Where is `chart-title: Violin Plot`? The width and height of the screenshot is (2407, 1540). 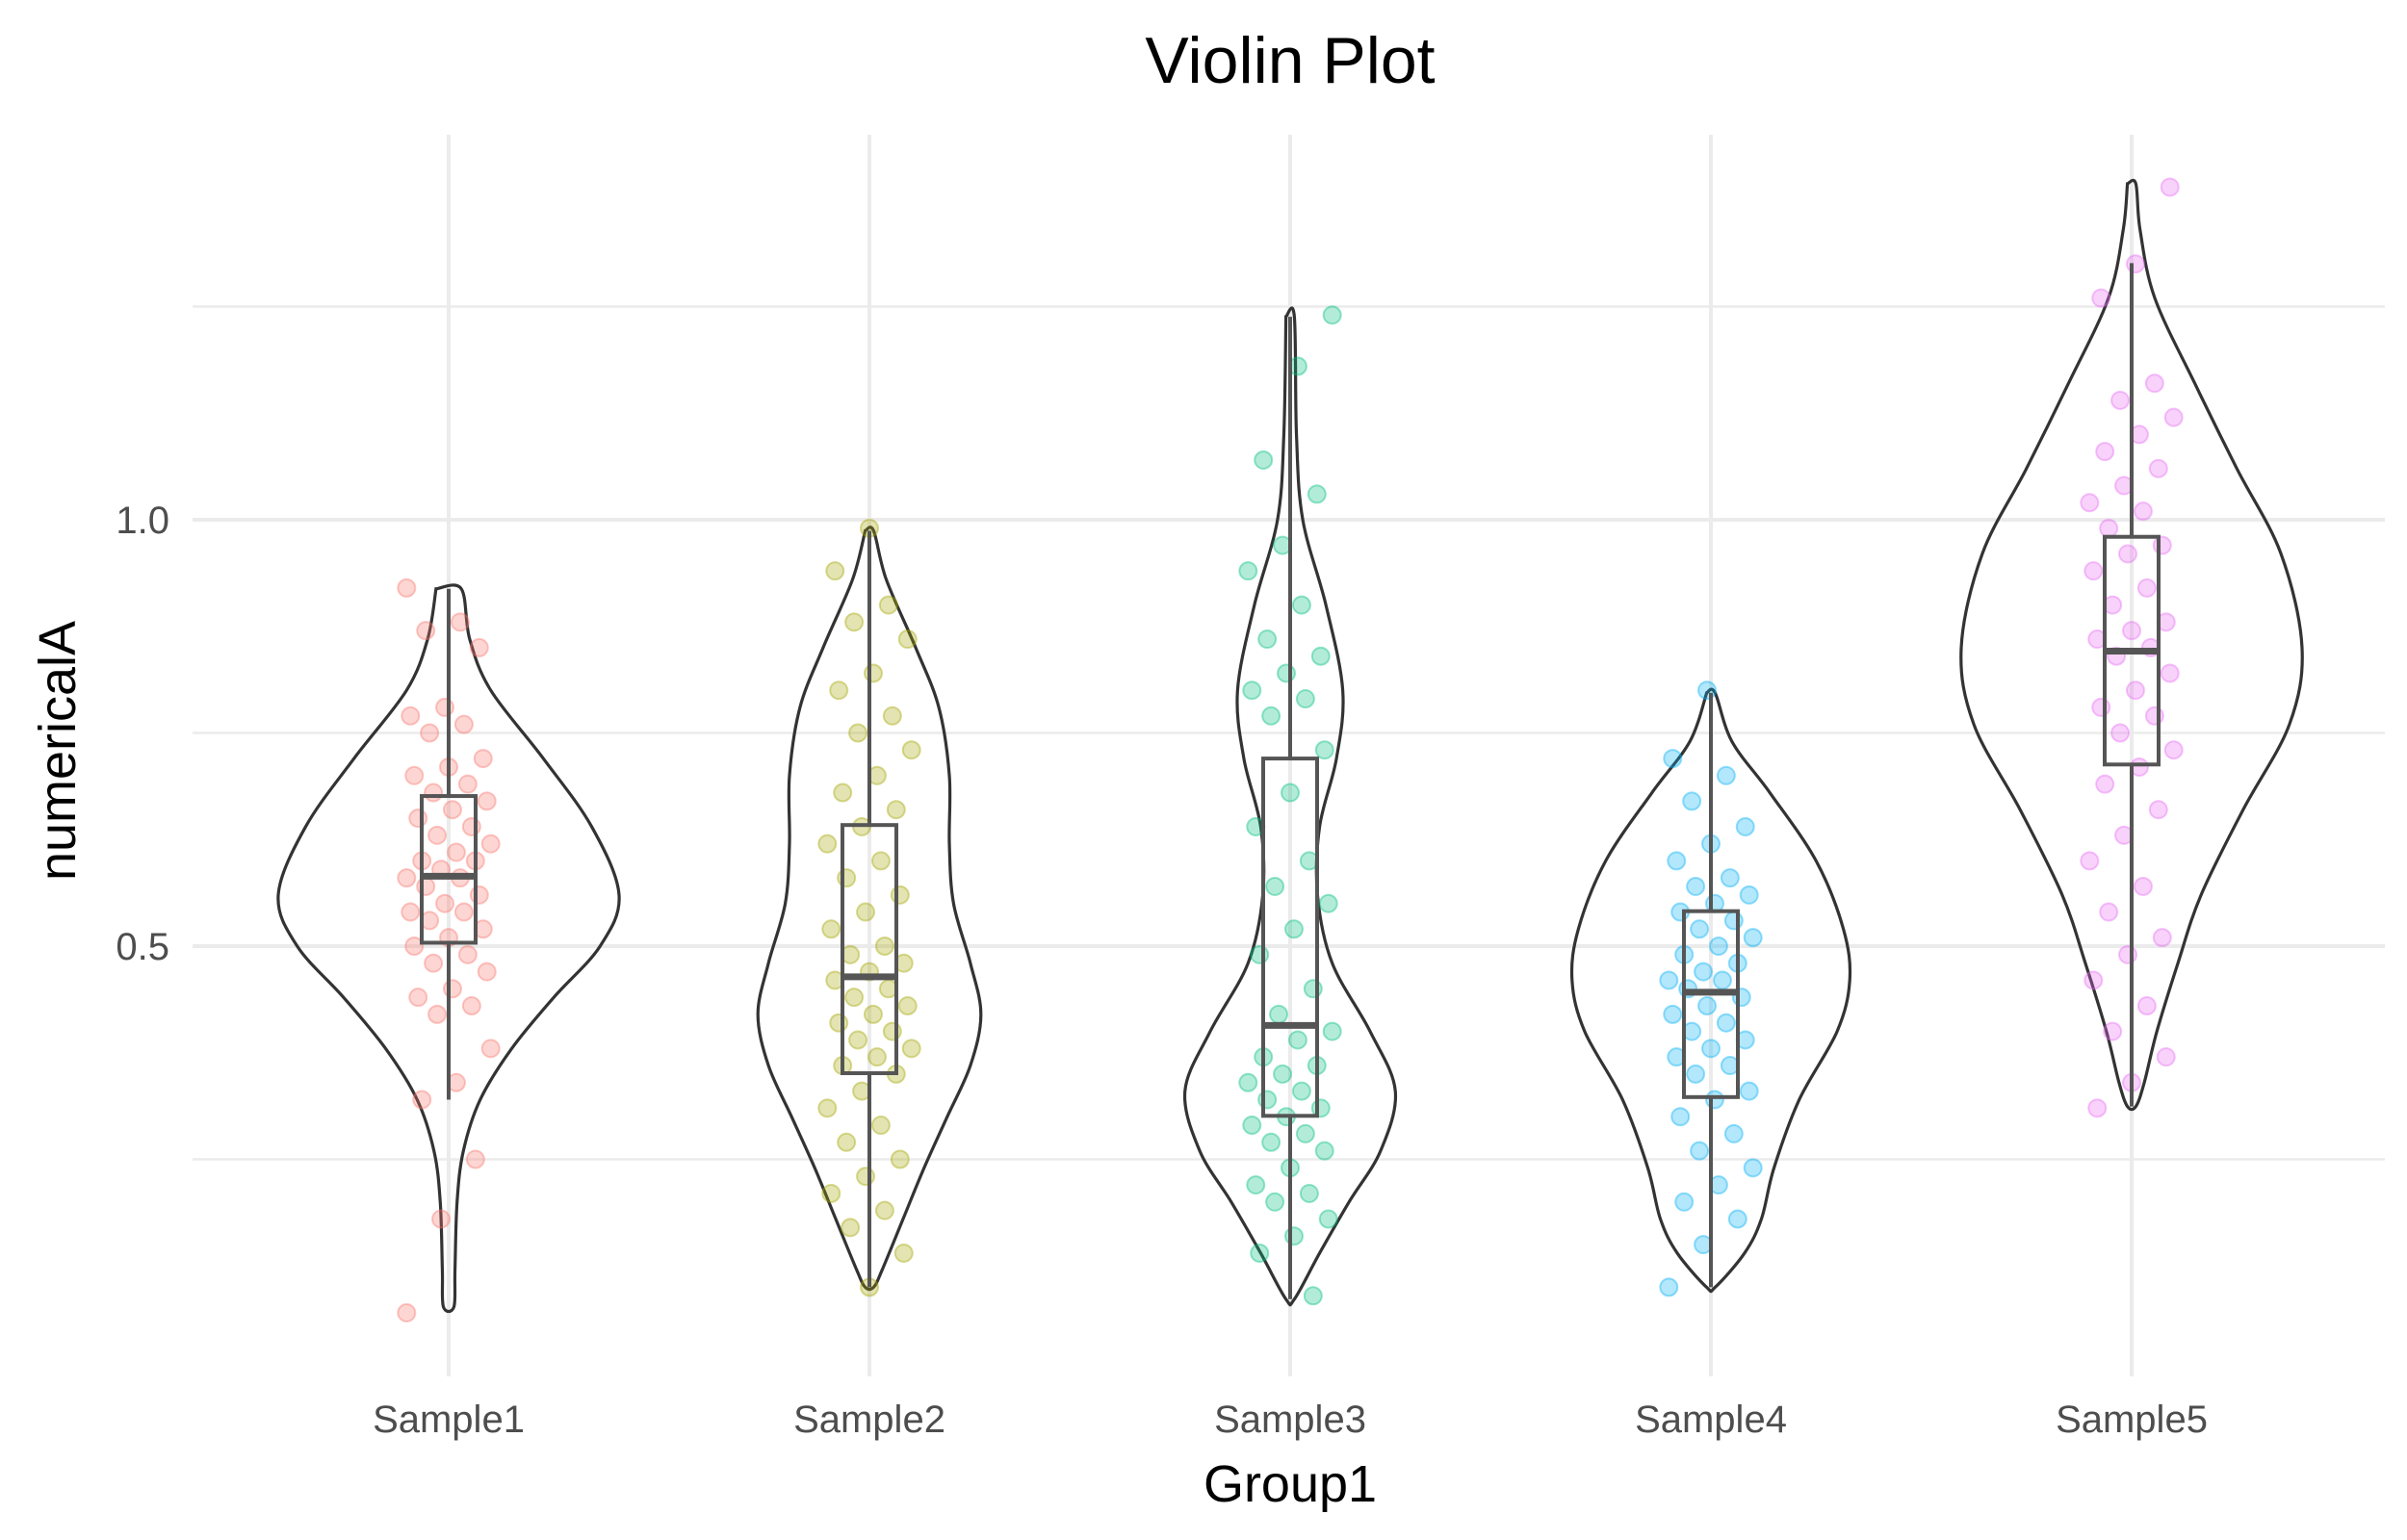
chart-title: Violin Plot is located at coordinates (1290, 60).